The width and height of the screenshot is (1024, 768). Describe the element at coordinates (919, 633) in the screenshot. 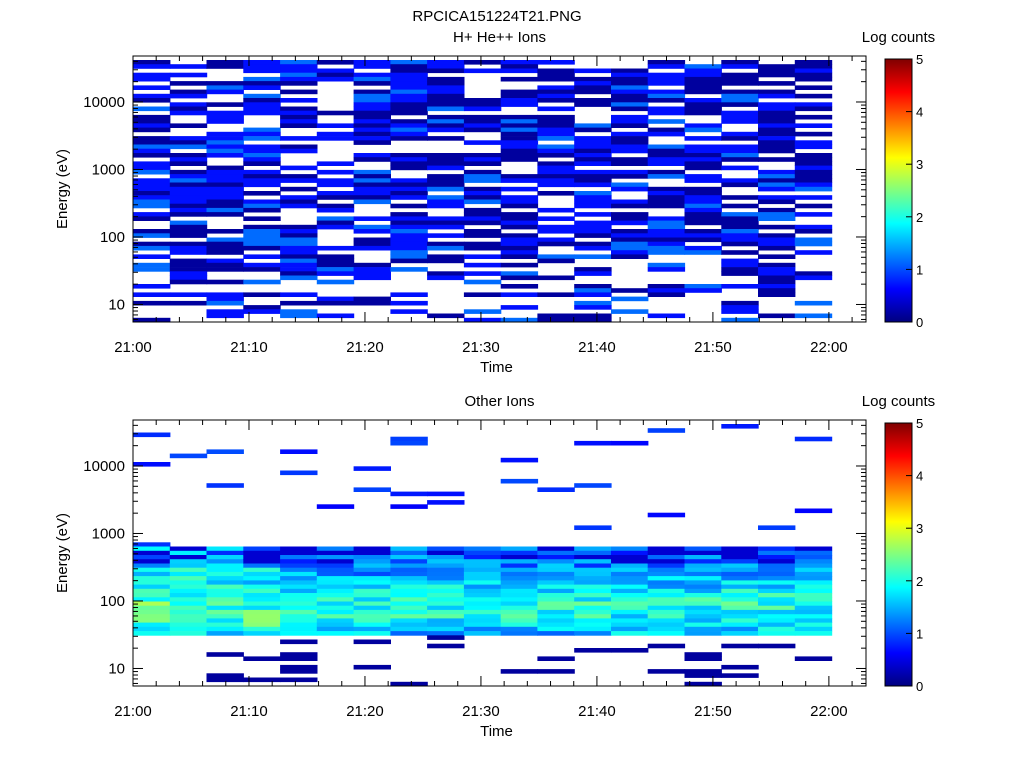

I see `colorbar-tick-label: 1` at that location.